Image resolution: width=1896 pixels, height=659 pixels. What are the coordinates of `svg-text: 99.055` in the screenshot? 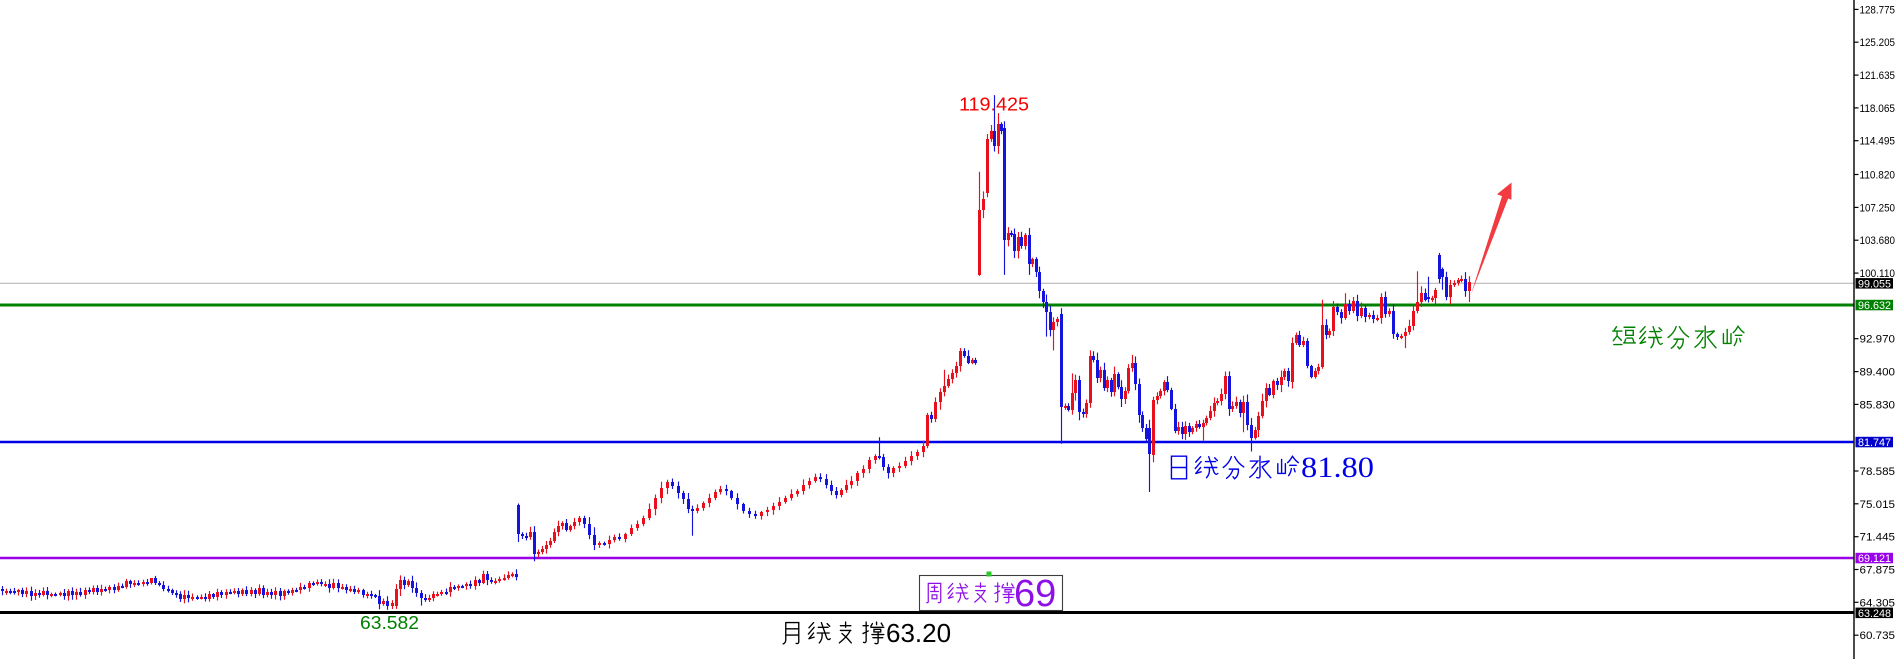 It's located at (1874, 284).